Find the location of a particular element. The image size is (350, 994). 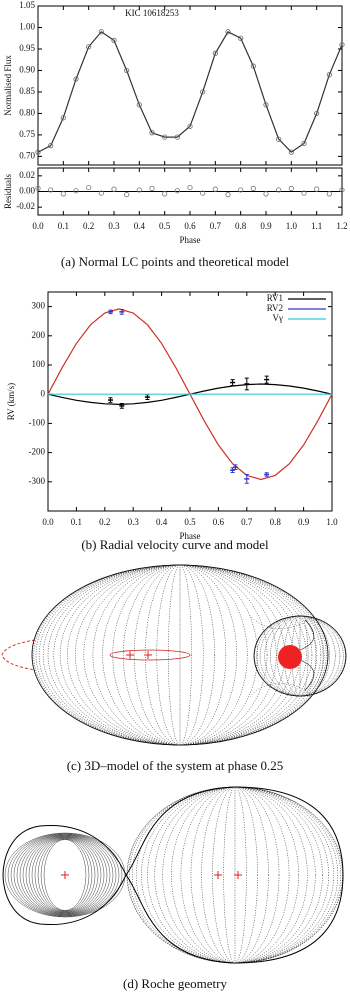

y-tick-label: 0.90 is located at coordinates (27, 70).